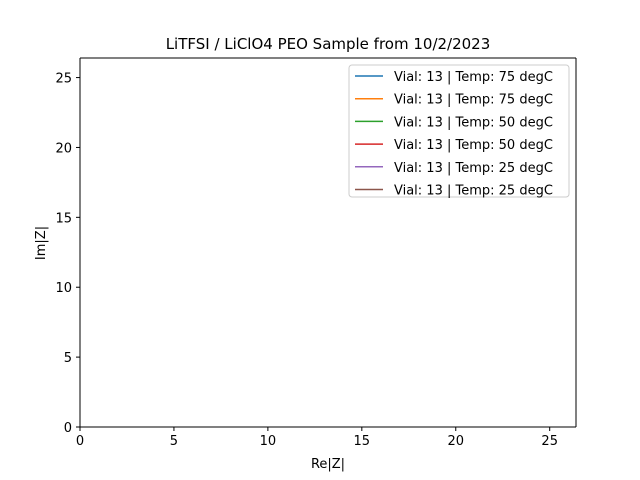 The image size is (640, 480). I want to click on x-axis-ticks: 0 5 10 15 20 25, so click(317, 438).